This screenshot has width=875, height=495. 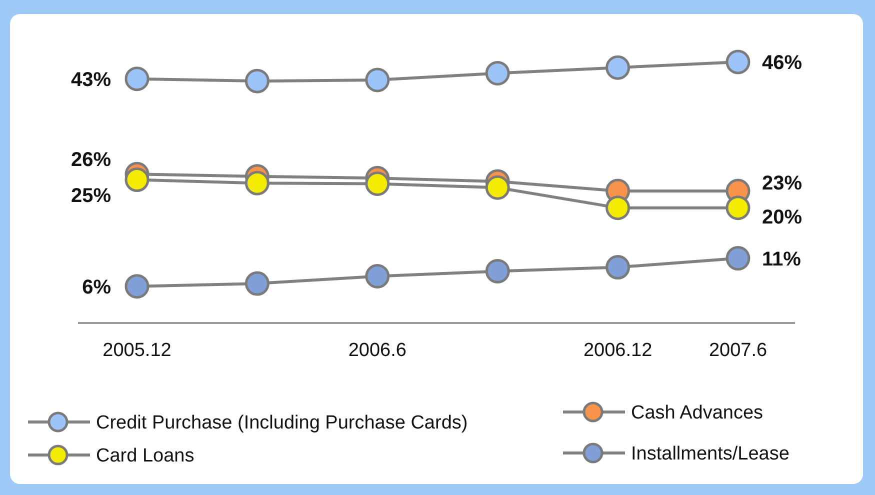 I want to click on x-tick-label: 2005.12, so click(x=137, y=350).